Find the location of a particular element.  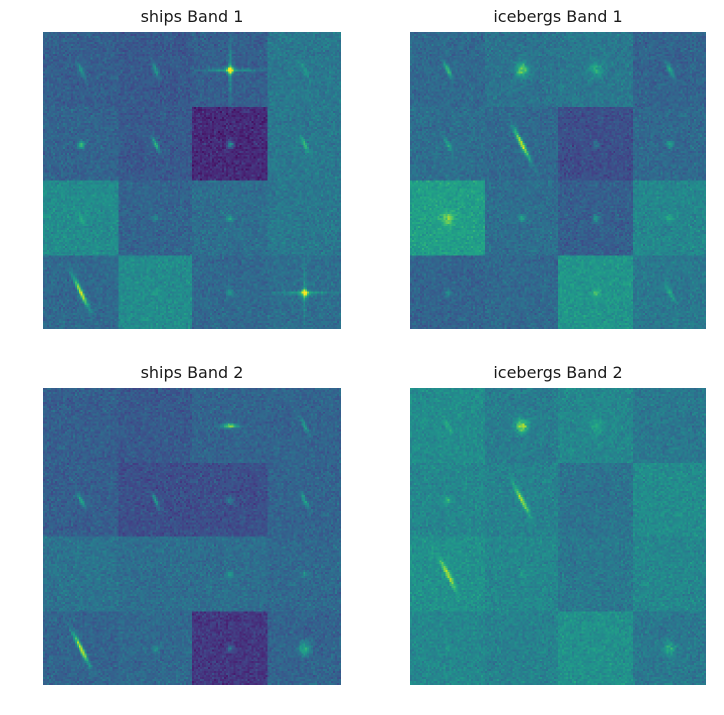

panel-title: ships Band 1 is located at coordinates (192, 16).